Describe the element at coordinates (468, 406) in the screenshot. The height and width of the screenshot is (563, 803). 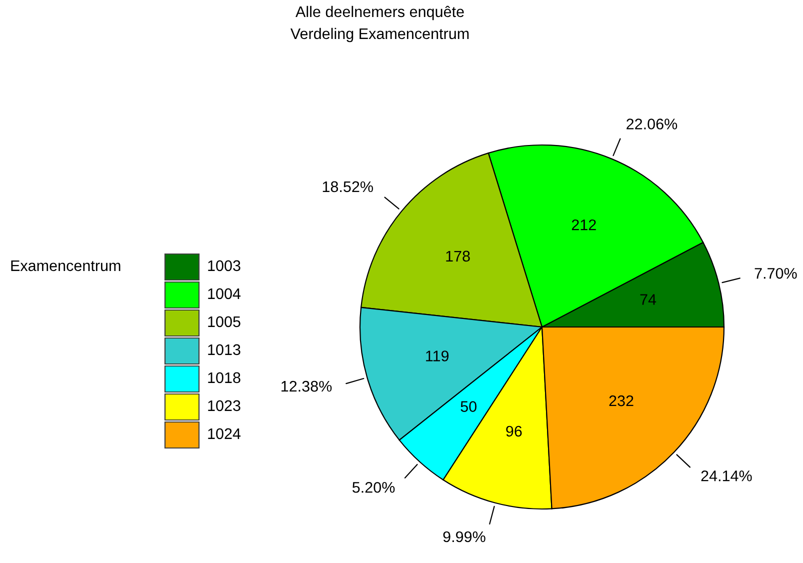
I see `data-label: 50` at that location.